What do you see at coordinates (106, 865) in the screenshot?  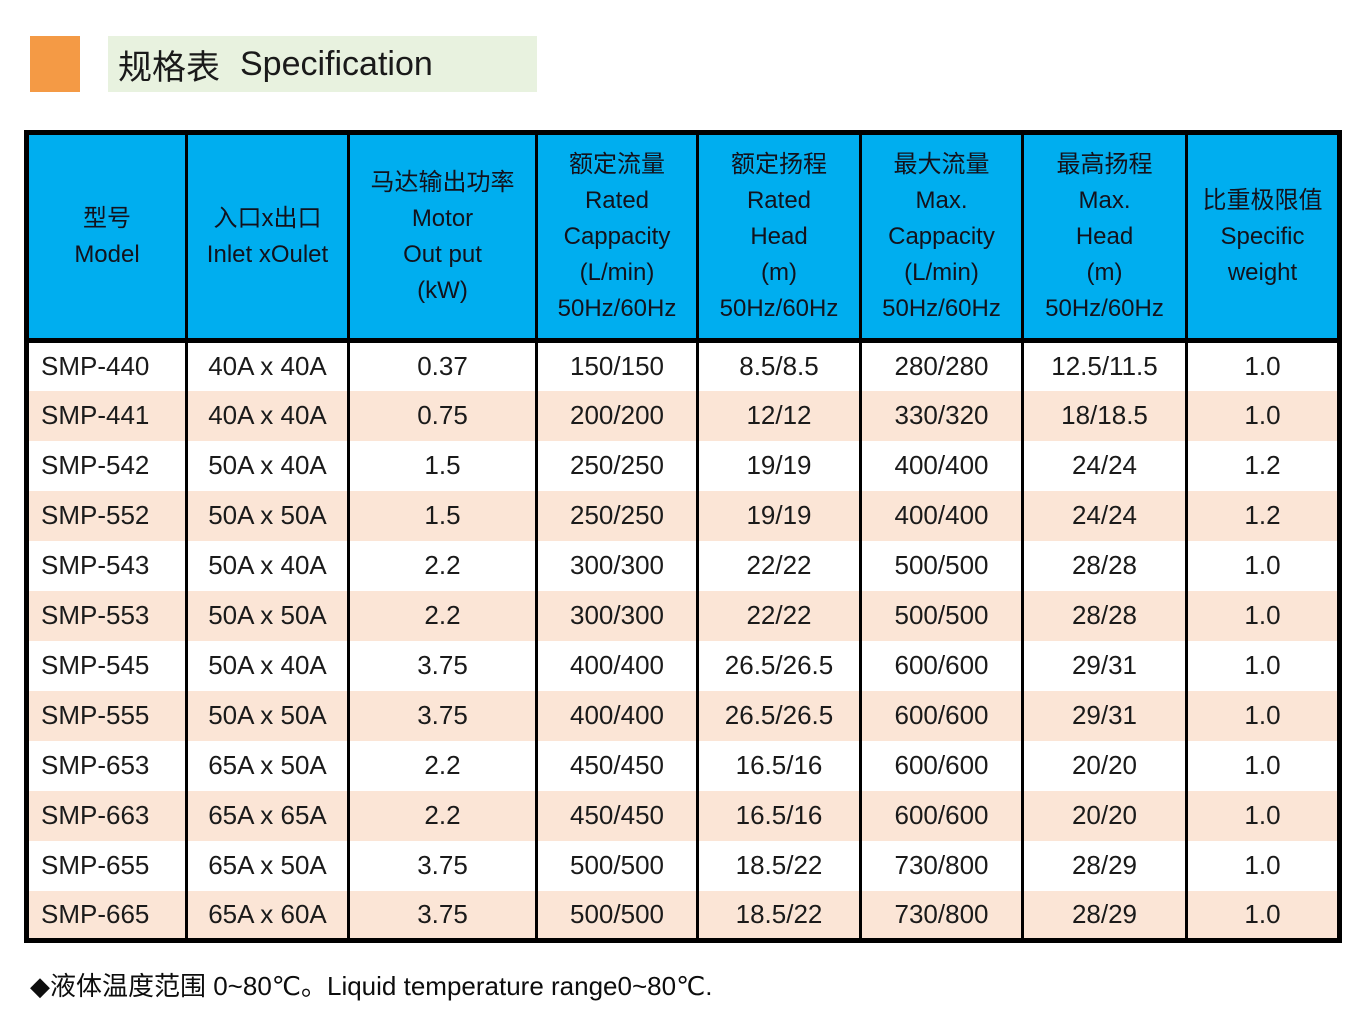 I see `cell-model: SMP-655` at bounding box center [106, 865].